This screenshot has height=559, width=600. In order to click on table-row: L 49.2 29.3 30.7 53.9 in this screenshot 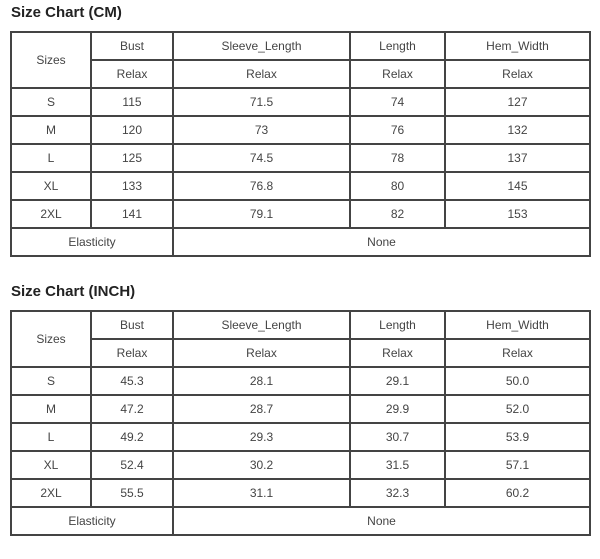, I will do `click(300, 437)`.